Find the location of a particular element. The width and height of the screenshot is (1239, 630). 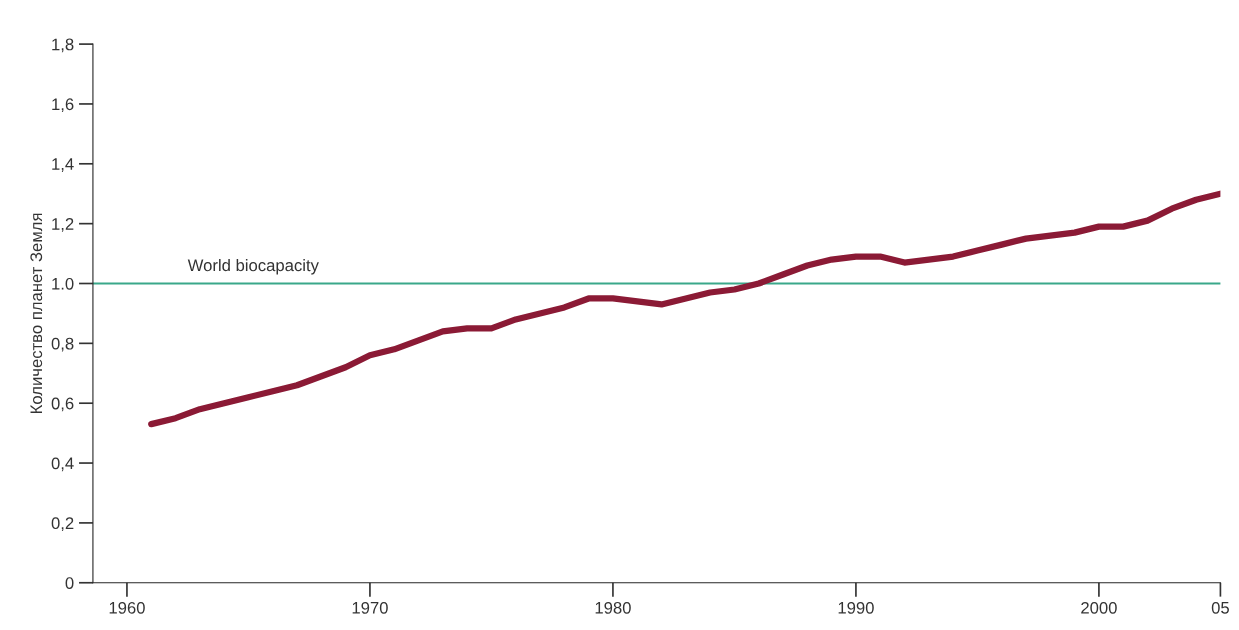

x-tick-label: 1960 is located at coordinates (127, 607).